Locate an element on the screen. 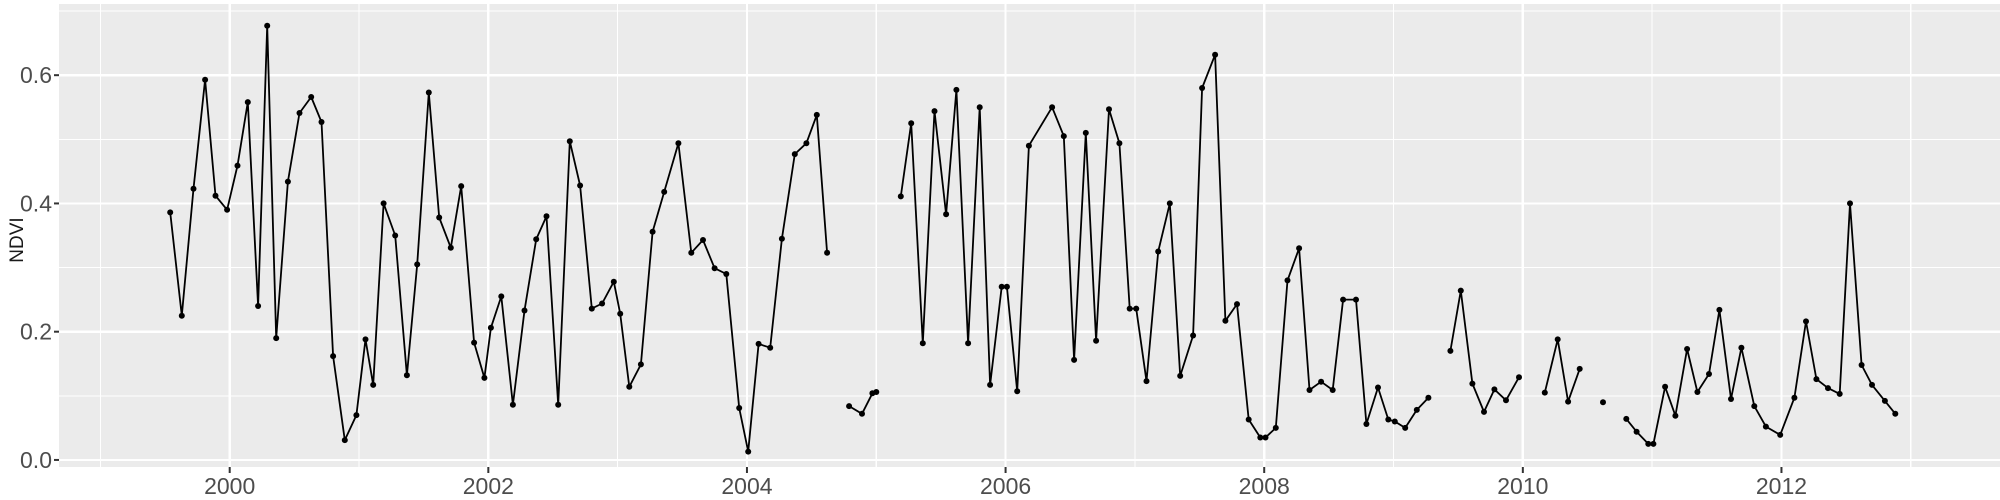 The height and width of the screenshot is (500, 2000). y-tick-label: 0.2 is located at coordinates (36, 332).